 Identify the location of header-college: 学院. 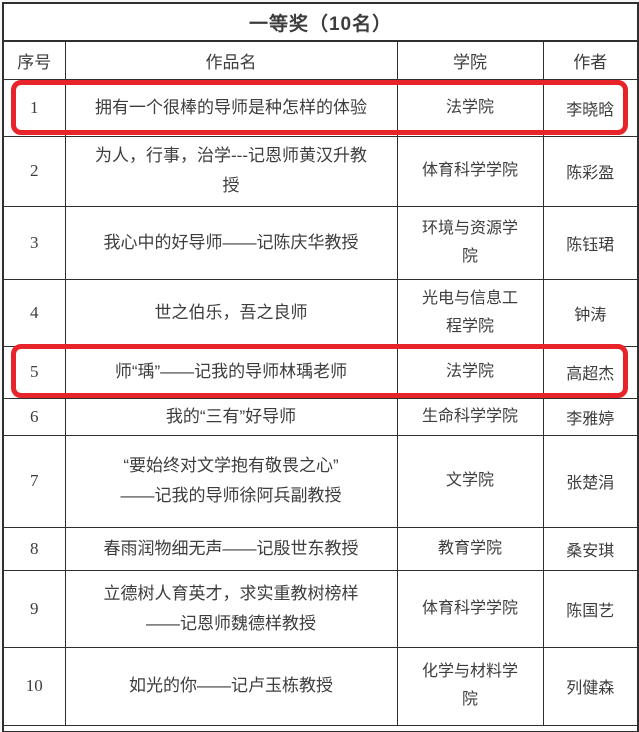
(470, 60).